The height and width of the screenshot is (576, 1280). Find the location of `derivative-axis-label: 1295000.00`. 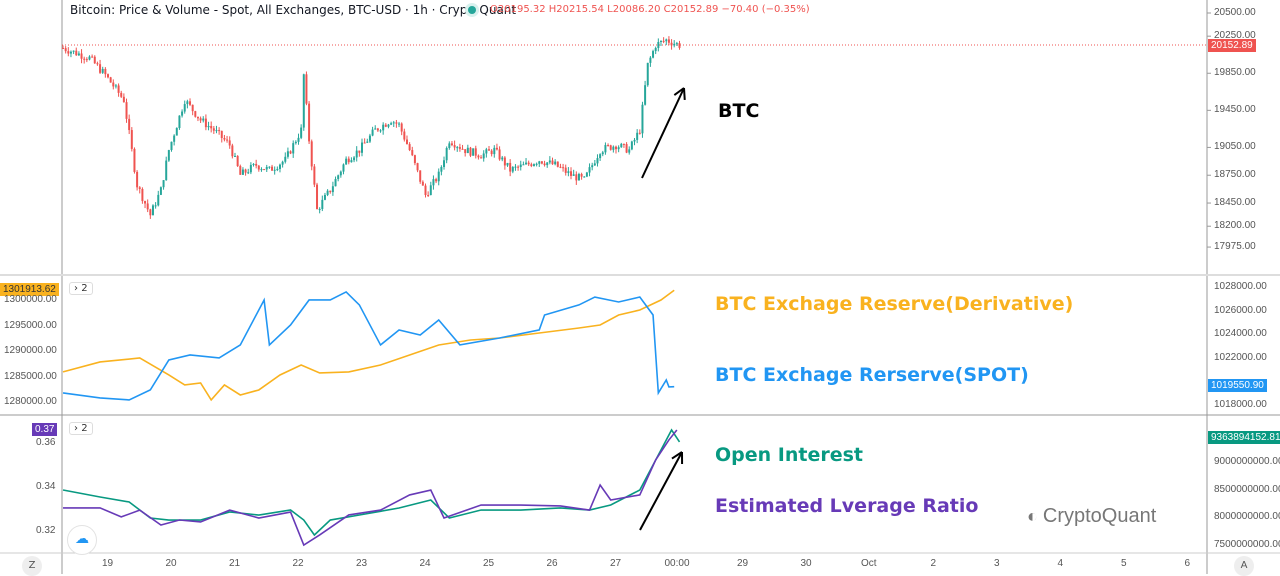

derivative-axis-label: 1295000.00 is located at coordinates (30, 325).